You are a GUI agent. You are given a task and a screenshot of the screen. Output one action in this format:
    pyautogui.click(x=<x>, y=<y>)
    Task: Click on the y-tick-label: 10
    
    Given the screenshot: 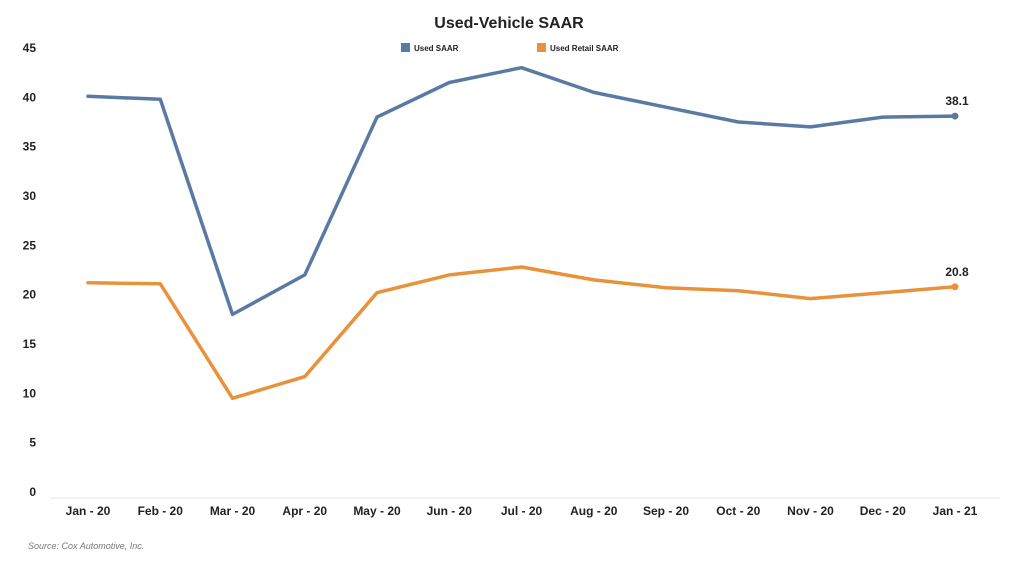 What is the action you would take?
    pyautogui.click(x=30, y=393)
    